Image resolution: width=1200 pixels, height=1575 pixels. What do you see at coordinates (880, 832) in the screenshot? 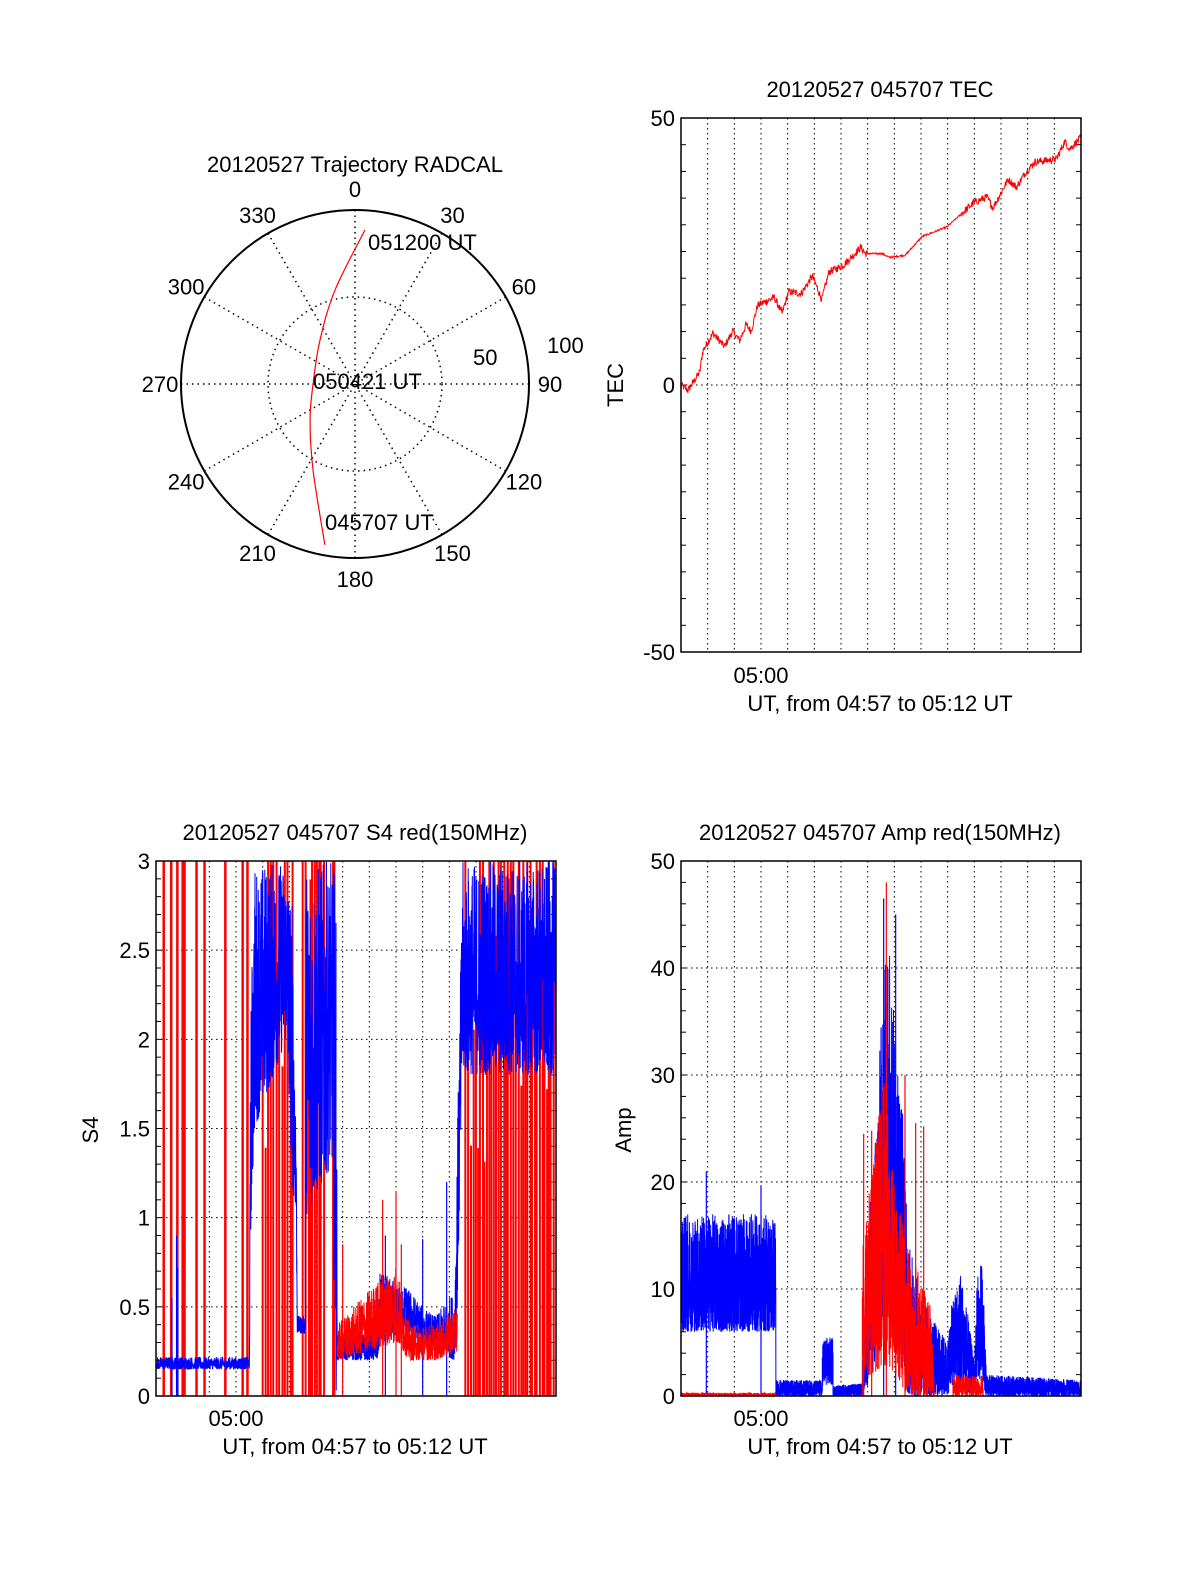
I see `amp-title: 20120527 045707 Amp red(150MHz)` at bounding box center [880, 832].